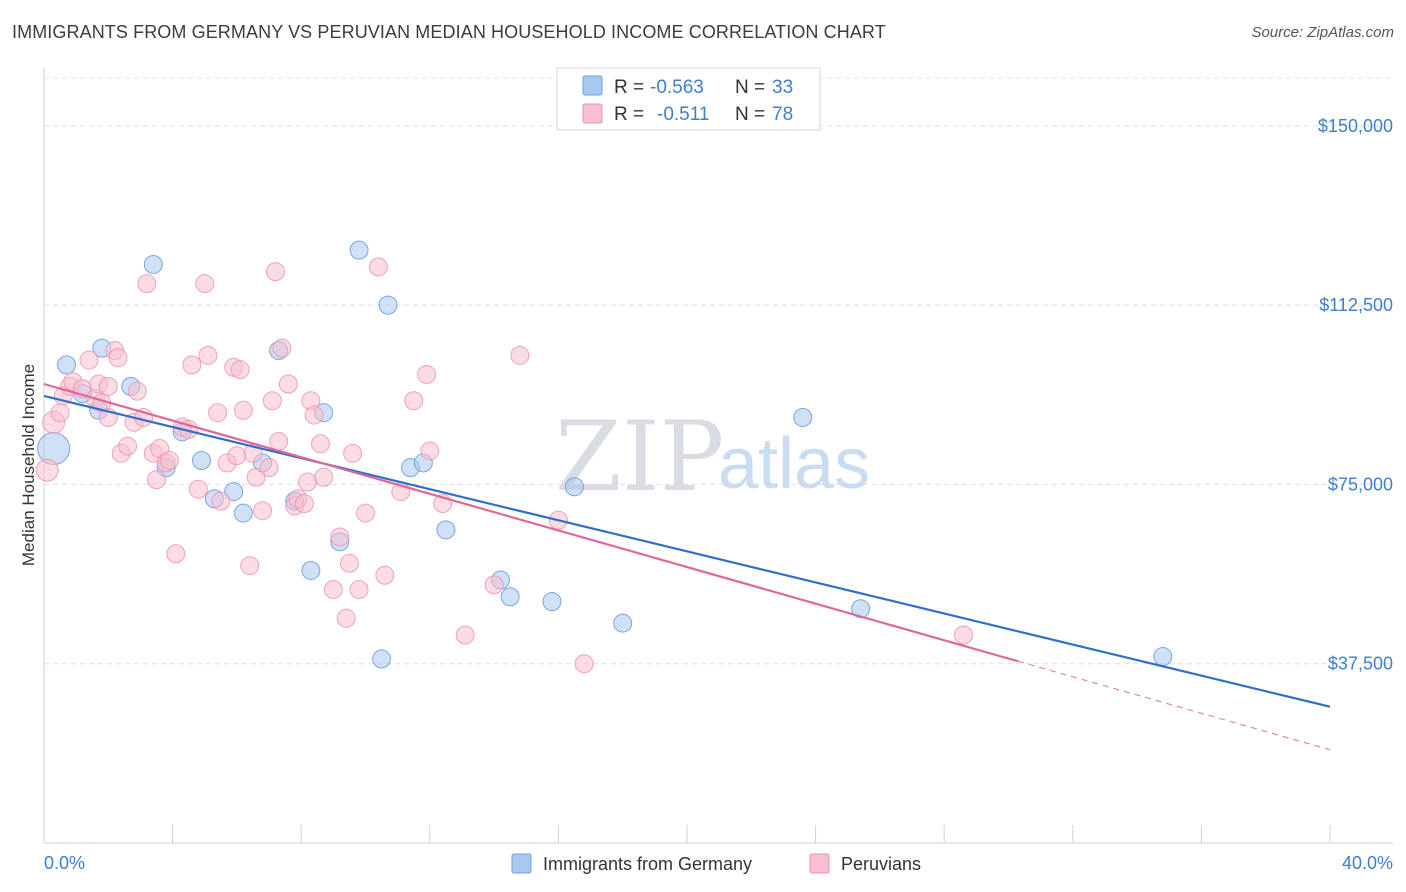  I want to click on legend-r-label-germany: R =, so click(629, 87).